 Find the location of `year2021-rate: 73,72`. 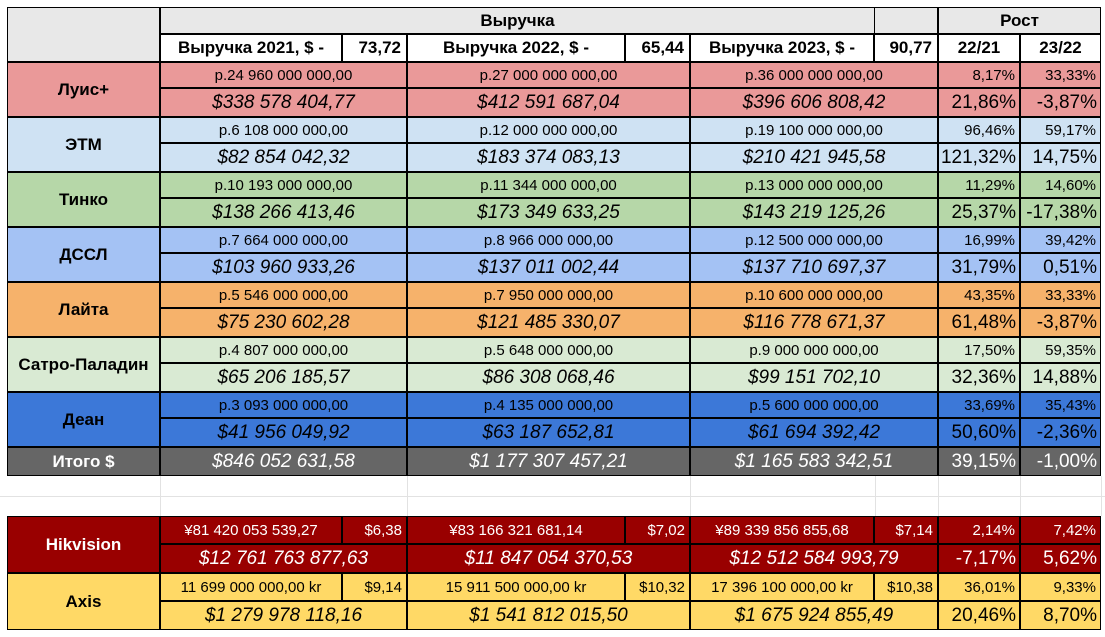

year2021-rate: 73,72 is located at coordinates (374, 48).